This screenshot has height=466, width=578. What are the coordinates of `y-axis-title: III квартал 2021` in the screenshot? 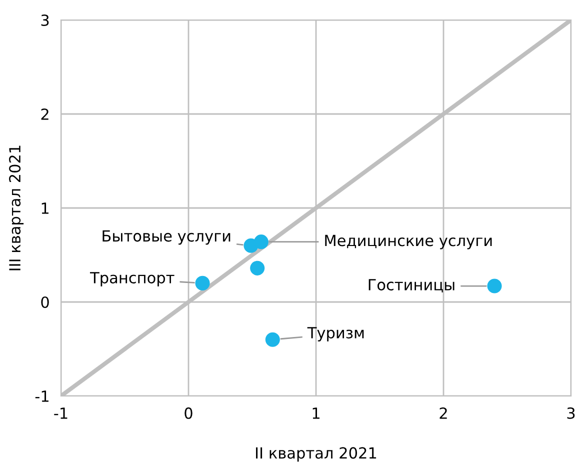 It's located at (16, 208).